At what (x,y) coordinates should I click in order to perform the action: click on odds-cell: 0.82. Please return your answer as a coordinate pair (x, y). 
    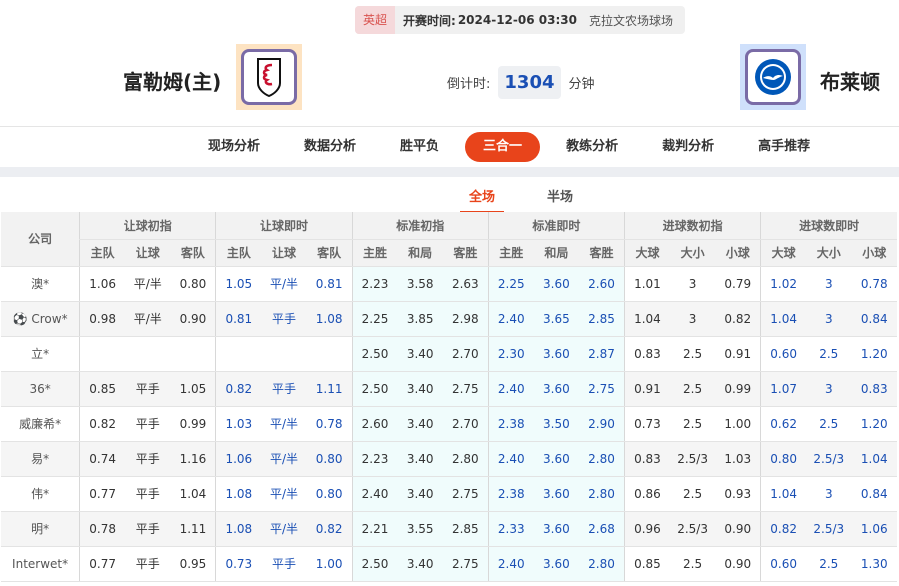
    Looking at the image, I should click on (783, 529).